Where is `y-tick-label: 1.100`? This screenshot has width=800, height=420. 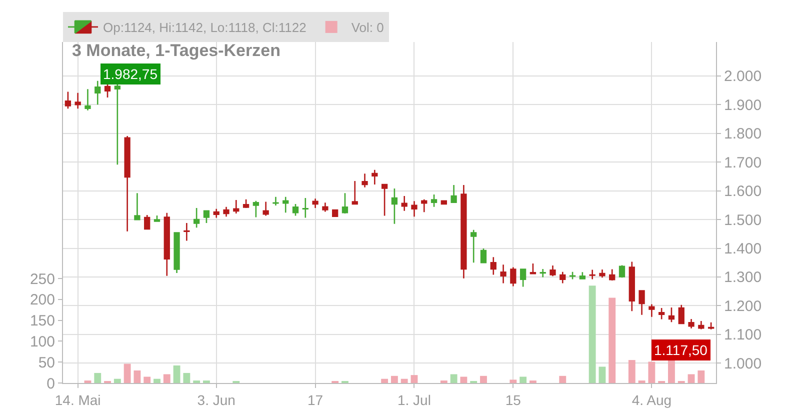 y-tick-label: 1.100 is located at coordinates (743, 335).